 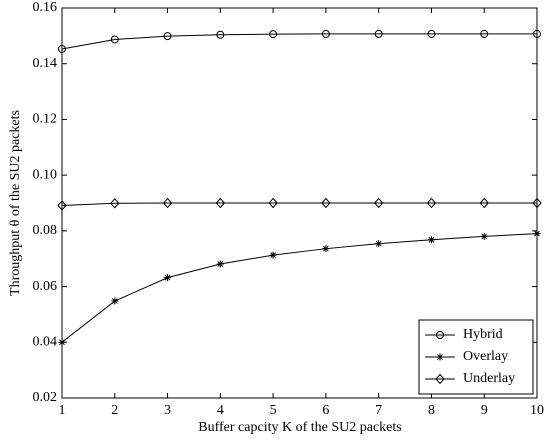 What do you see at coordinates (62, 410) in the screenshot?
I see `x-tick-label: 1` at bounding box center [62, 410].